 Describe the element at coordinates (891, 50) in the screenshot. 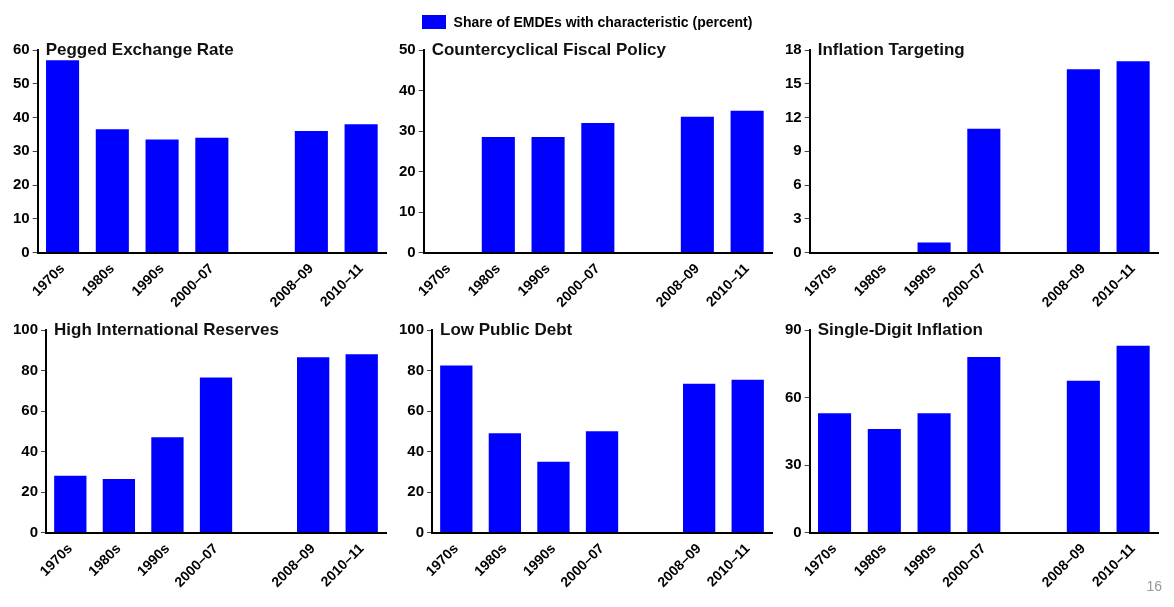

I see `chart-title: Inflation Targeting` at that location.